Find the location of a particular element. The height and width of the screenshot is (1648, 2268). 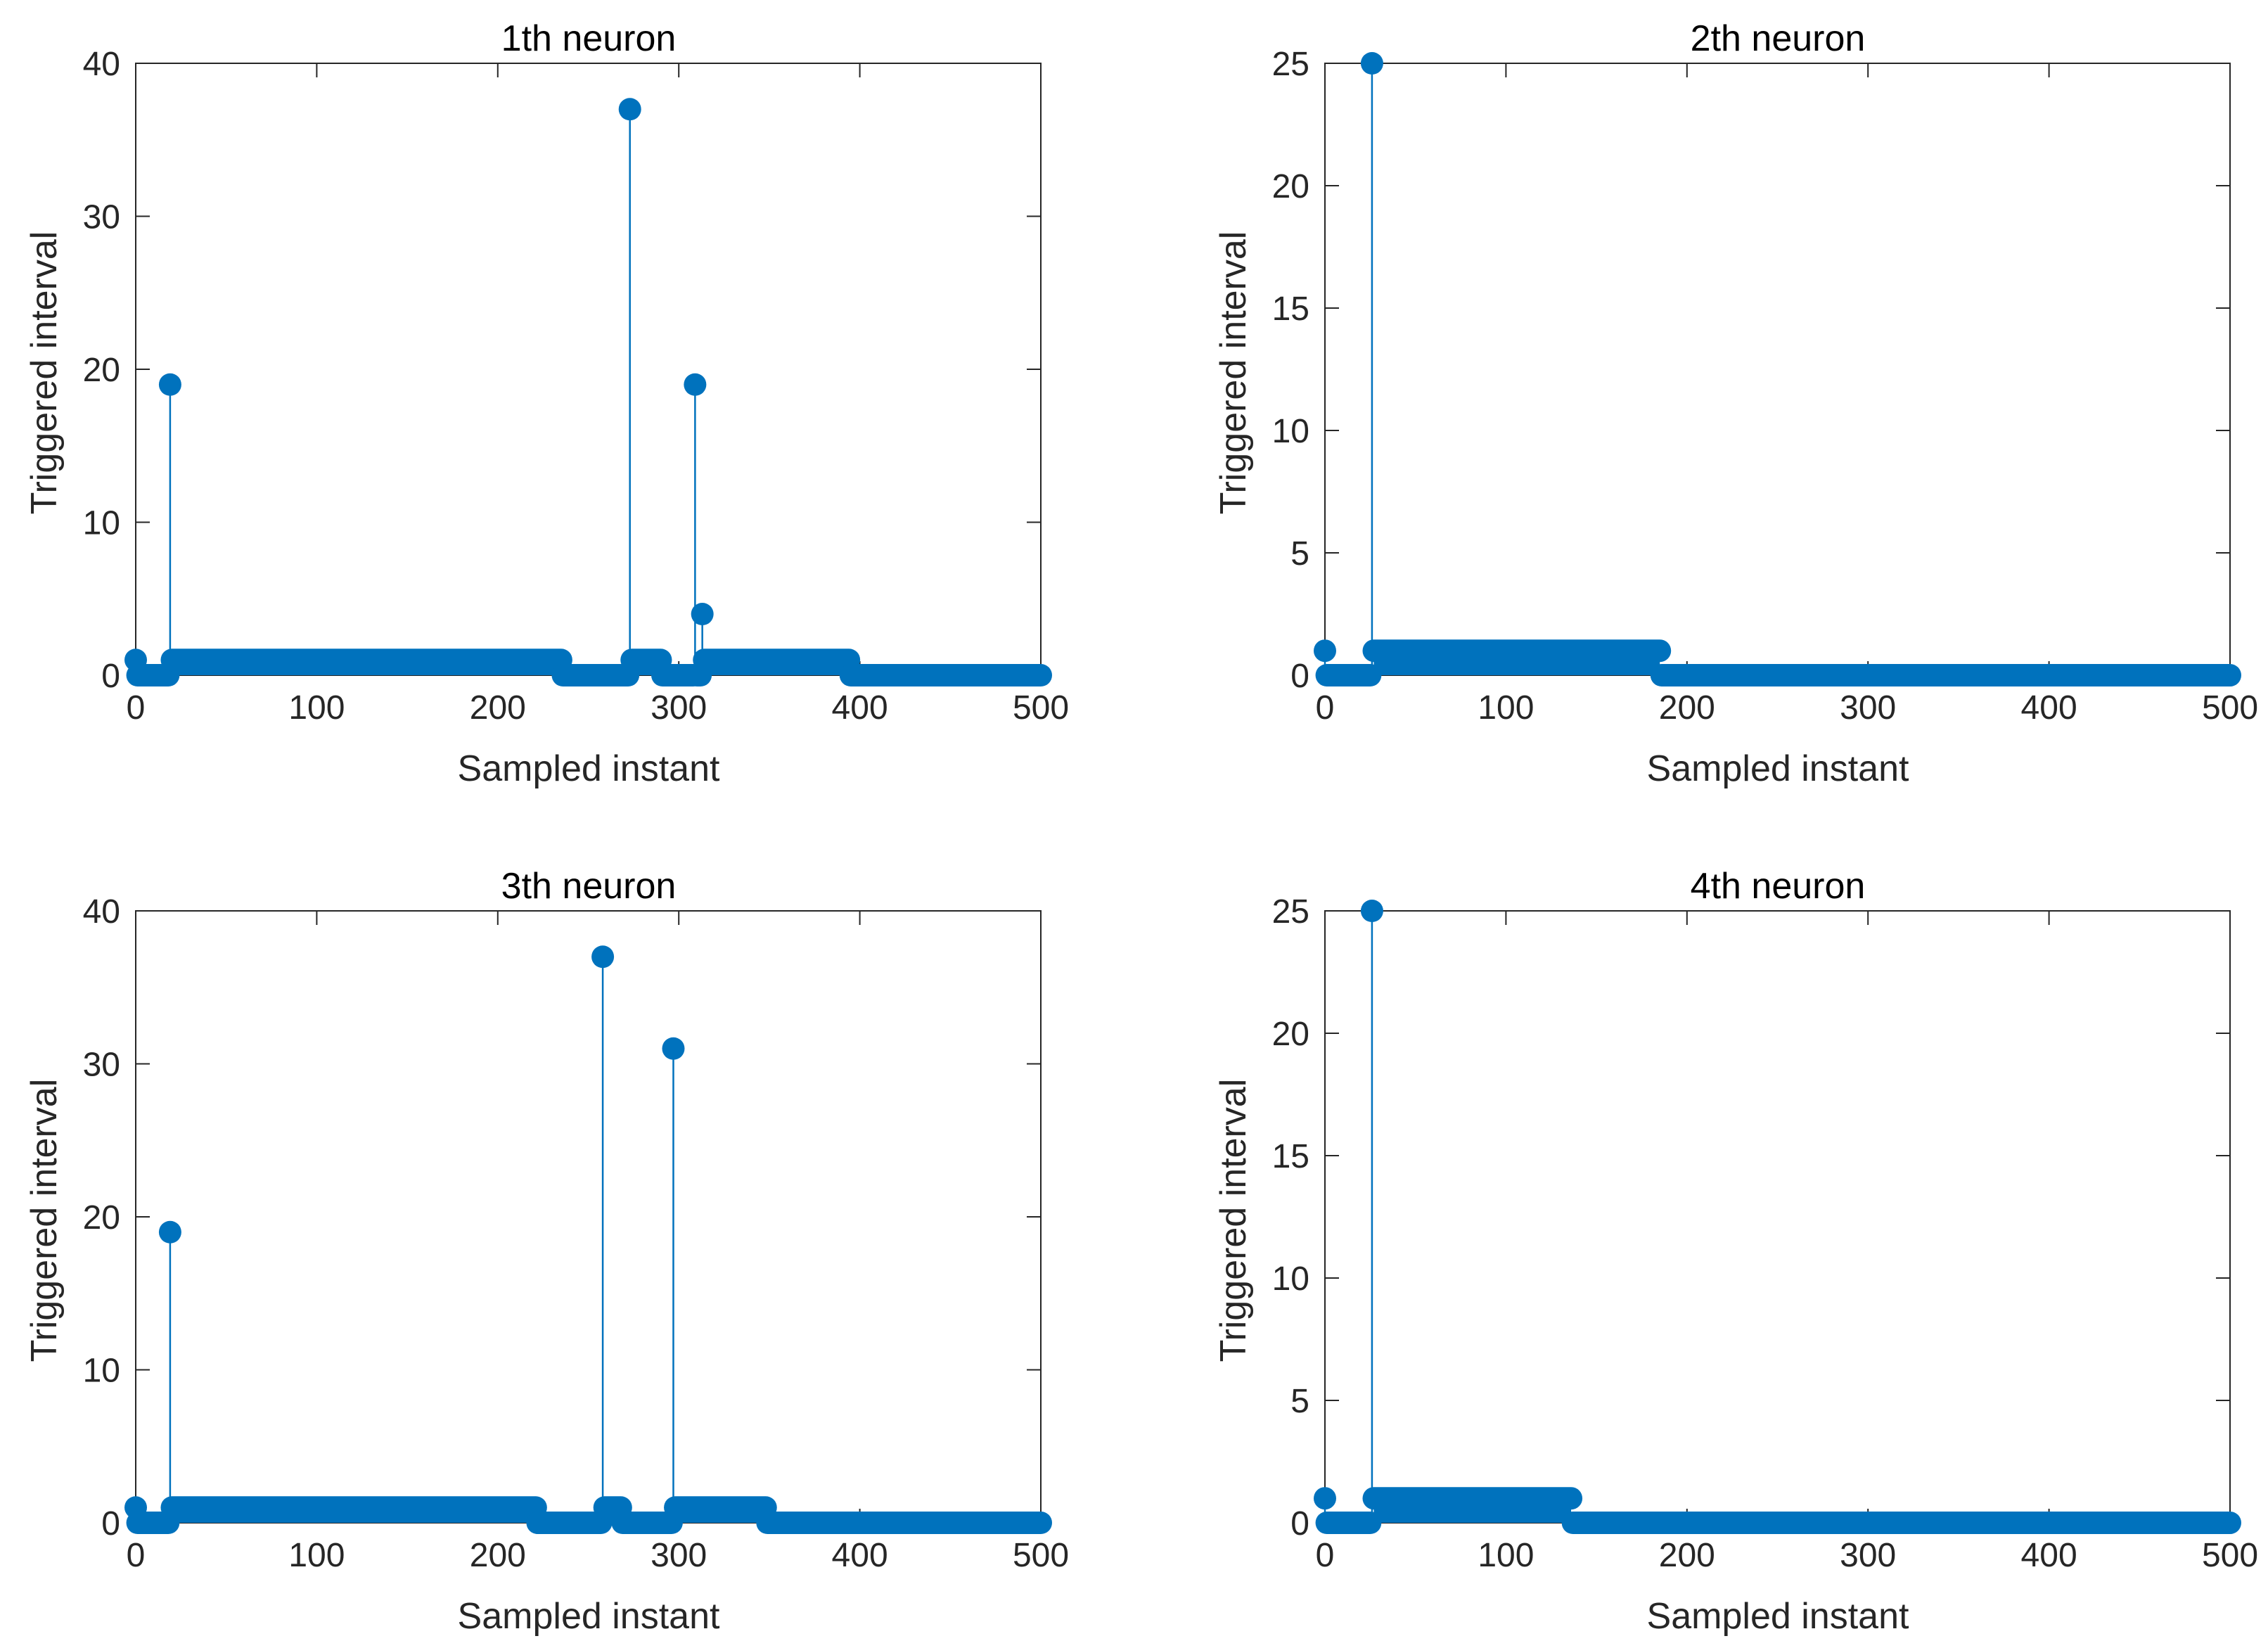

subplot-3-ytick-label-2: 20 is located at coordinates (101, 1218).